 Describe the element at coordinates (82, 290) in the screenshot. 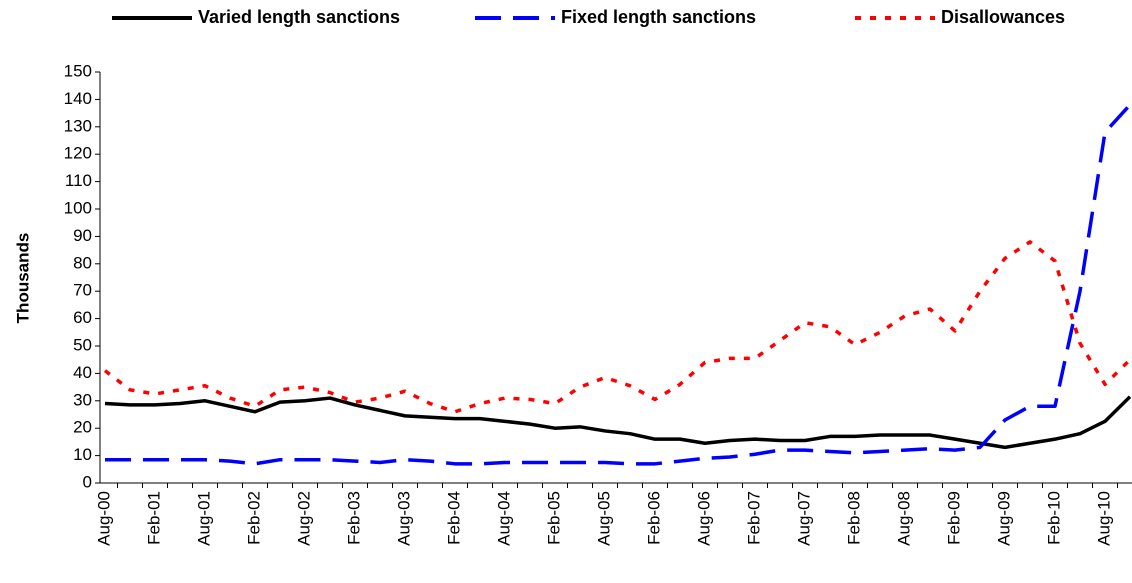

I see `y-tick-label: 70` at that location.